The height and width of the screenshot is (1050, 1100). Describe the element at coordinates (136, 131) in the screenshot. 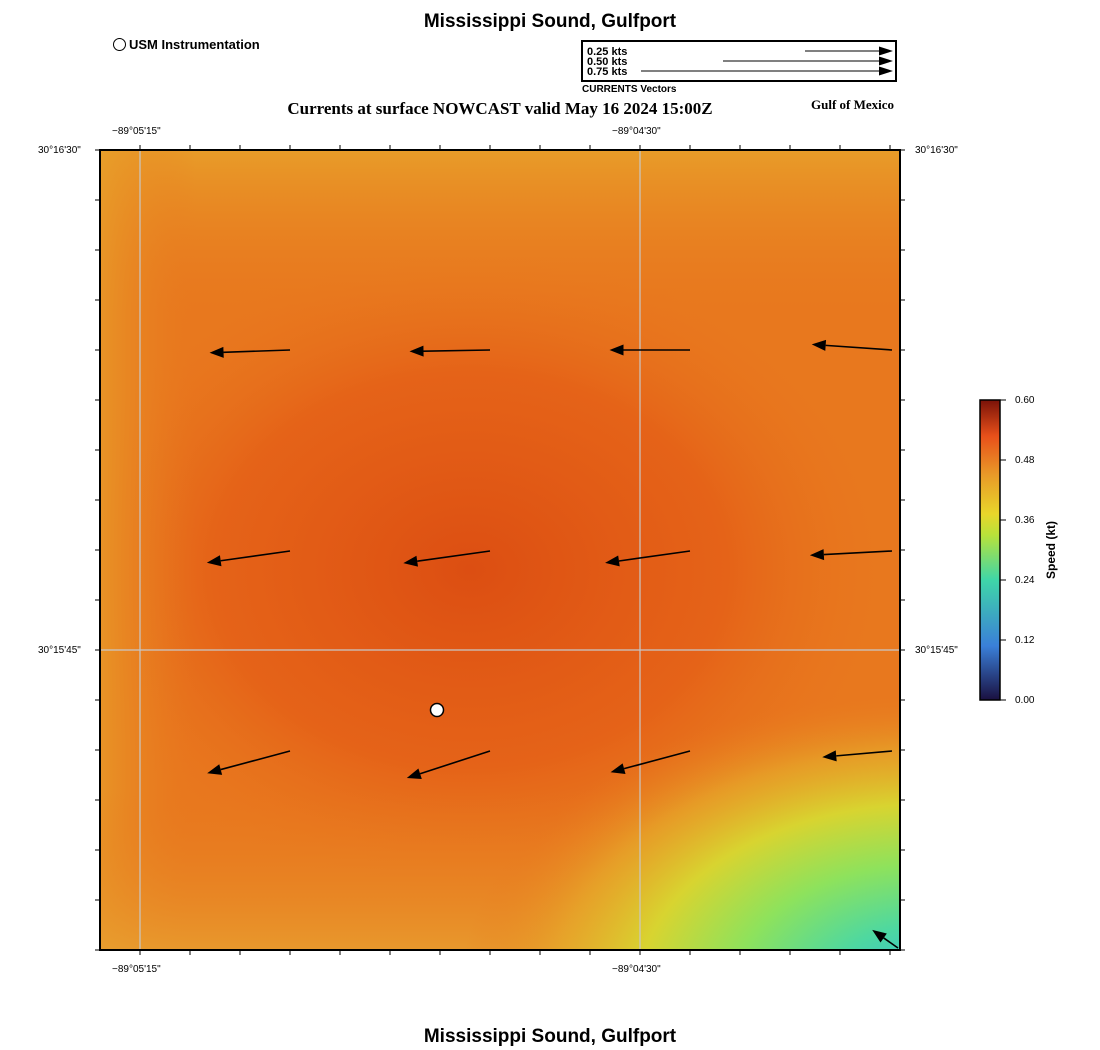

I see `lon-label-top-1: −89°05'15"` at that location.